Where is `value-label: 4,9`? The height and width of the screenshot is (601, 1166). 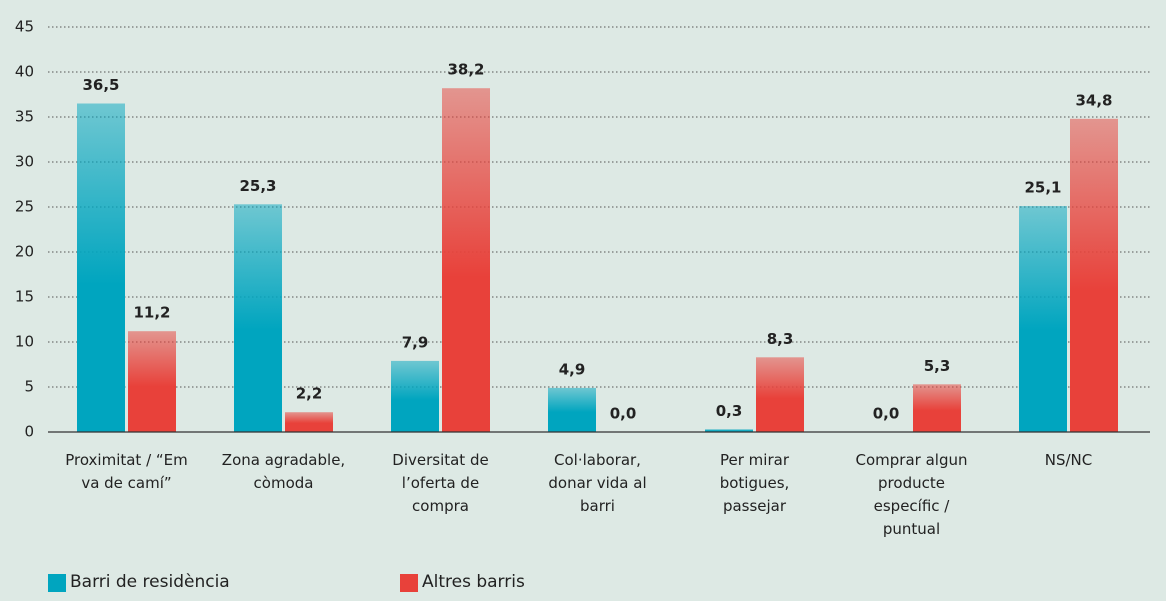 value-label: 4,9 is located at coordinates (572, 369).